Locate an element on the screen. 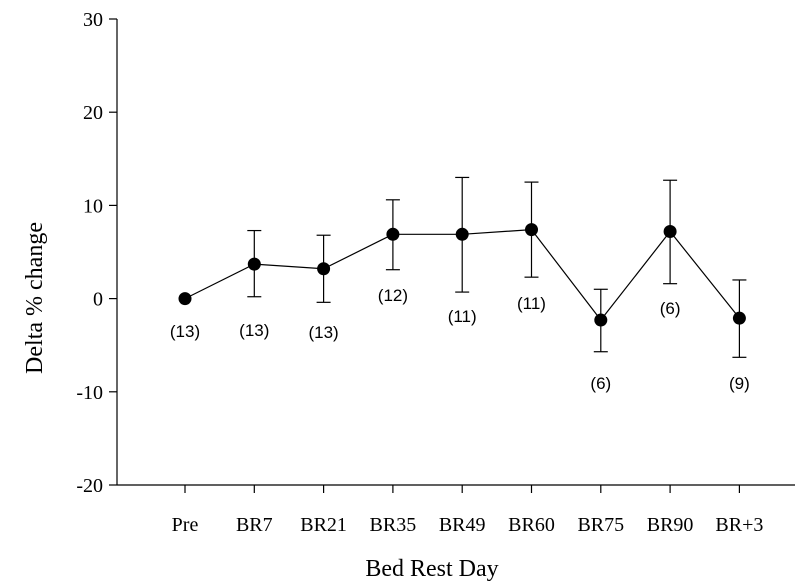 The width and height of the screenshot is (800, 583). sample-size-labels: (13) (13) (13) (12) (11) (11) (6) (6) (9) is located at coordinates (460, 339).